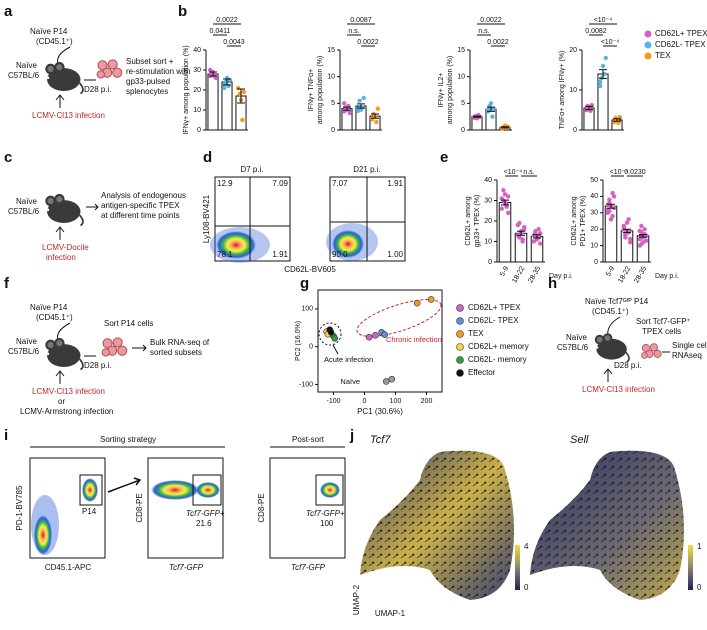 The width and height of the screenshot is (707, 630). Describe the element at coordinates (333, 401) in the screenshot. I see `x-tick-label: -100` at that location.